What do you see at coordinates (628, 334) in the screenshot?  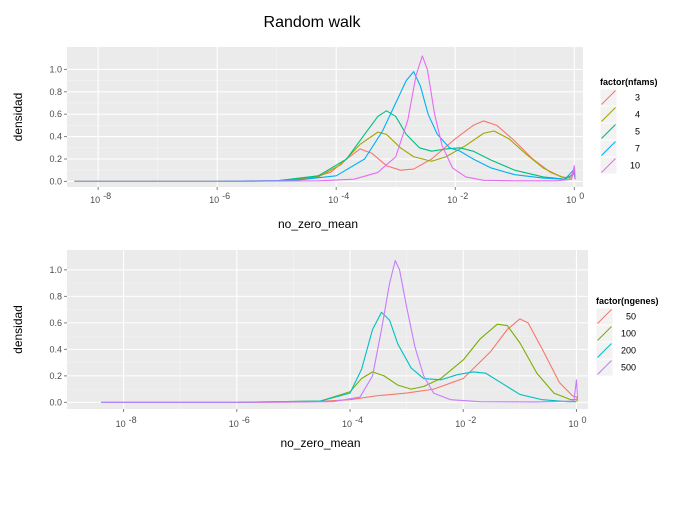 I see `legend-label-100: 100` at bounding box center [628, 334].